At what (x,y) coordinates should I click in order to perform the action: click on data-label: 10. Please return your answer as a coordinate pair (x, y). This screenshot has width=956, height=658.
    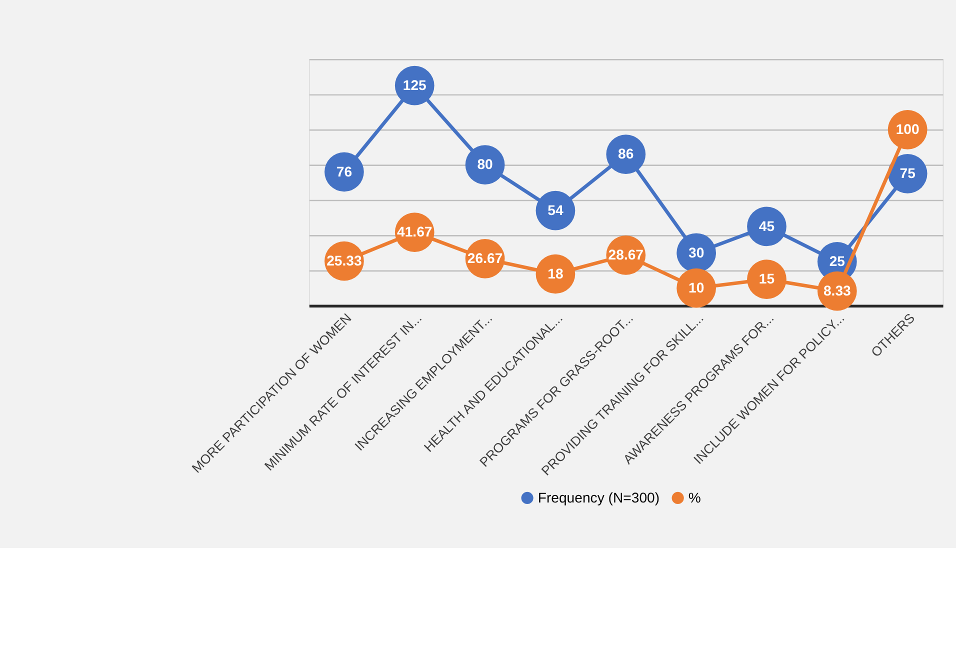
    Looking at the image, I should click on (696, 287).